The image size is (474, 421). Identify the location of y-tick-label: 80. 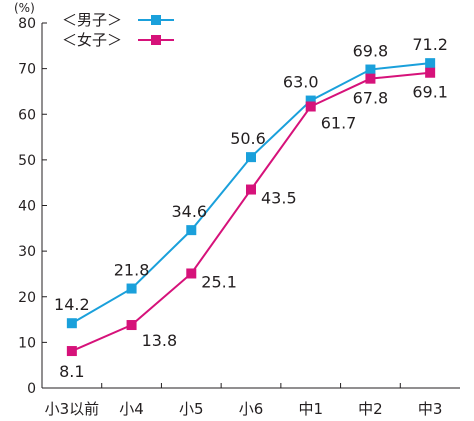
(27, 24).